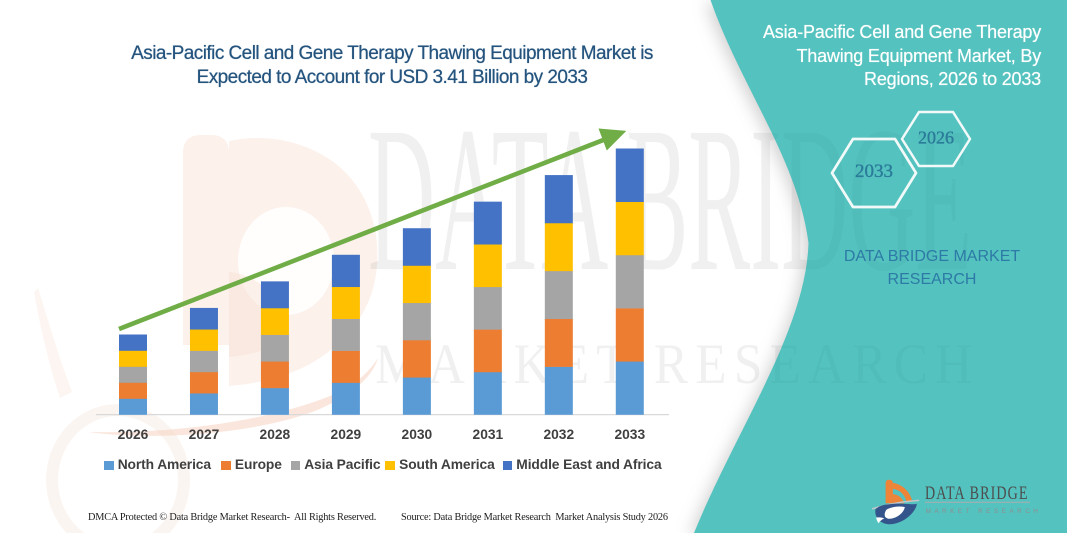 The height and width of the screenshot is (533, 1067). Describe the element at coordinates (936, 138) in the screenshot. I see `svg-text: 2026` at that location.